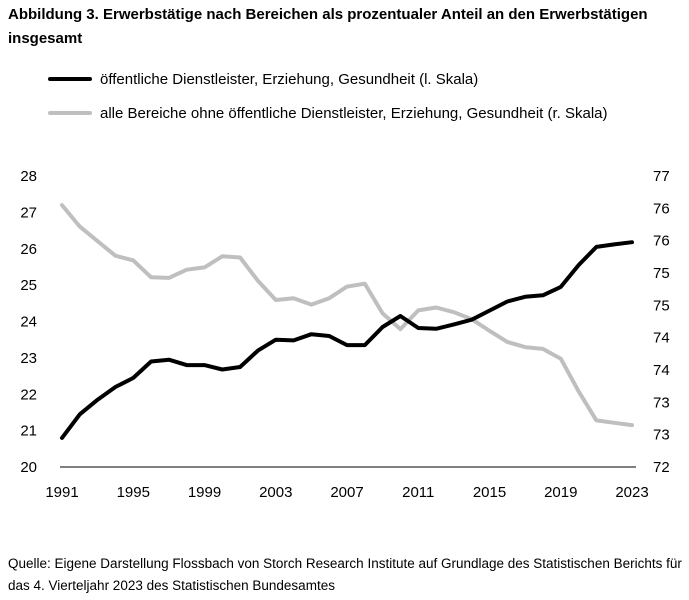 The image size is (689, 600). What do you see at coordinates (28, 249) in the screenshot?
I see `y-left-tick-label: 26` at bounding box center [28, 249].